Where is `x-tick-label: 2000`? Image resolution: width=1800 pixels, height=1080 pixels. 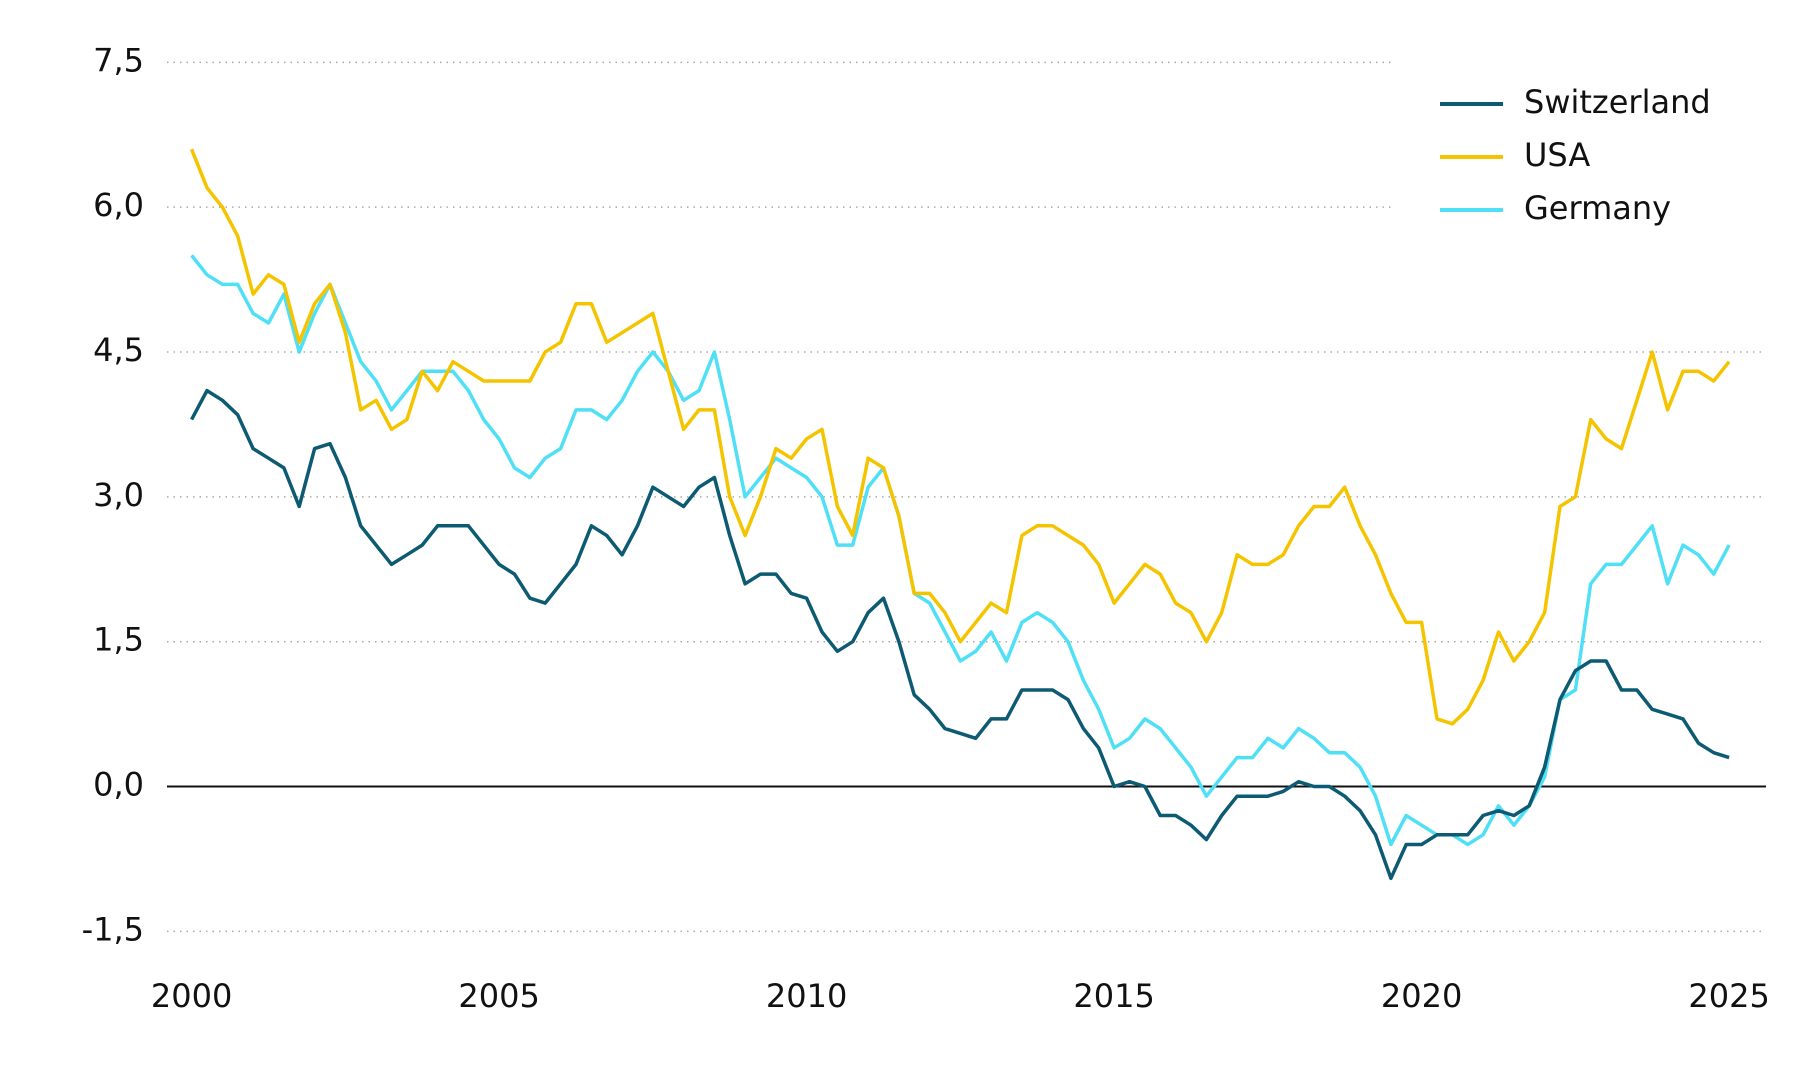 x-tick-label: 2000 is located at coordinates (191, 996).